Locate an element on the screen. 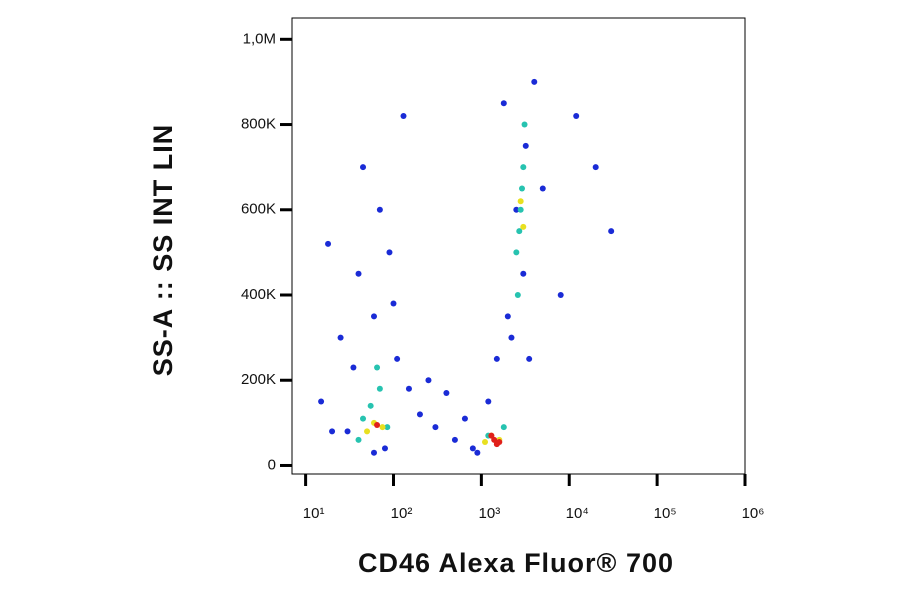  x-tick-label: 10³ is located at coordinates (490, 513).